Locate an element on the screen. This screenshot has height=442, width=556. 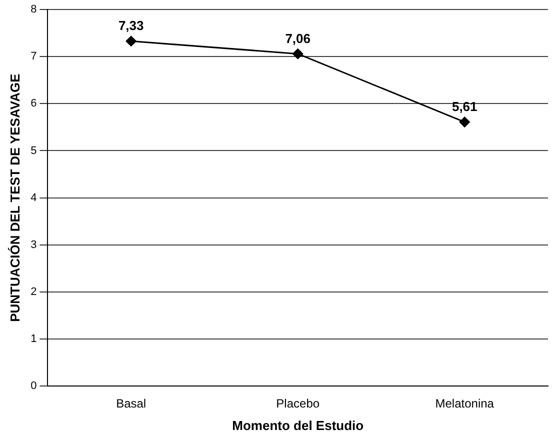
x-axis-title: Momento del Estudio is located at coordinates (298, 425).